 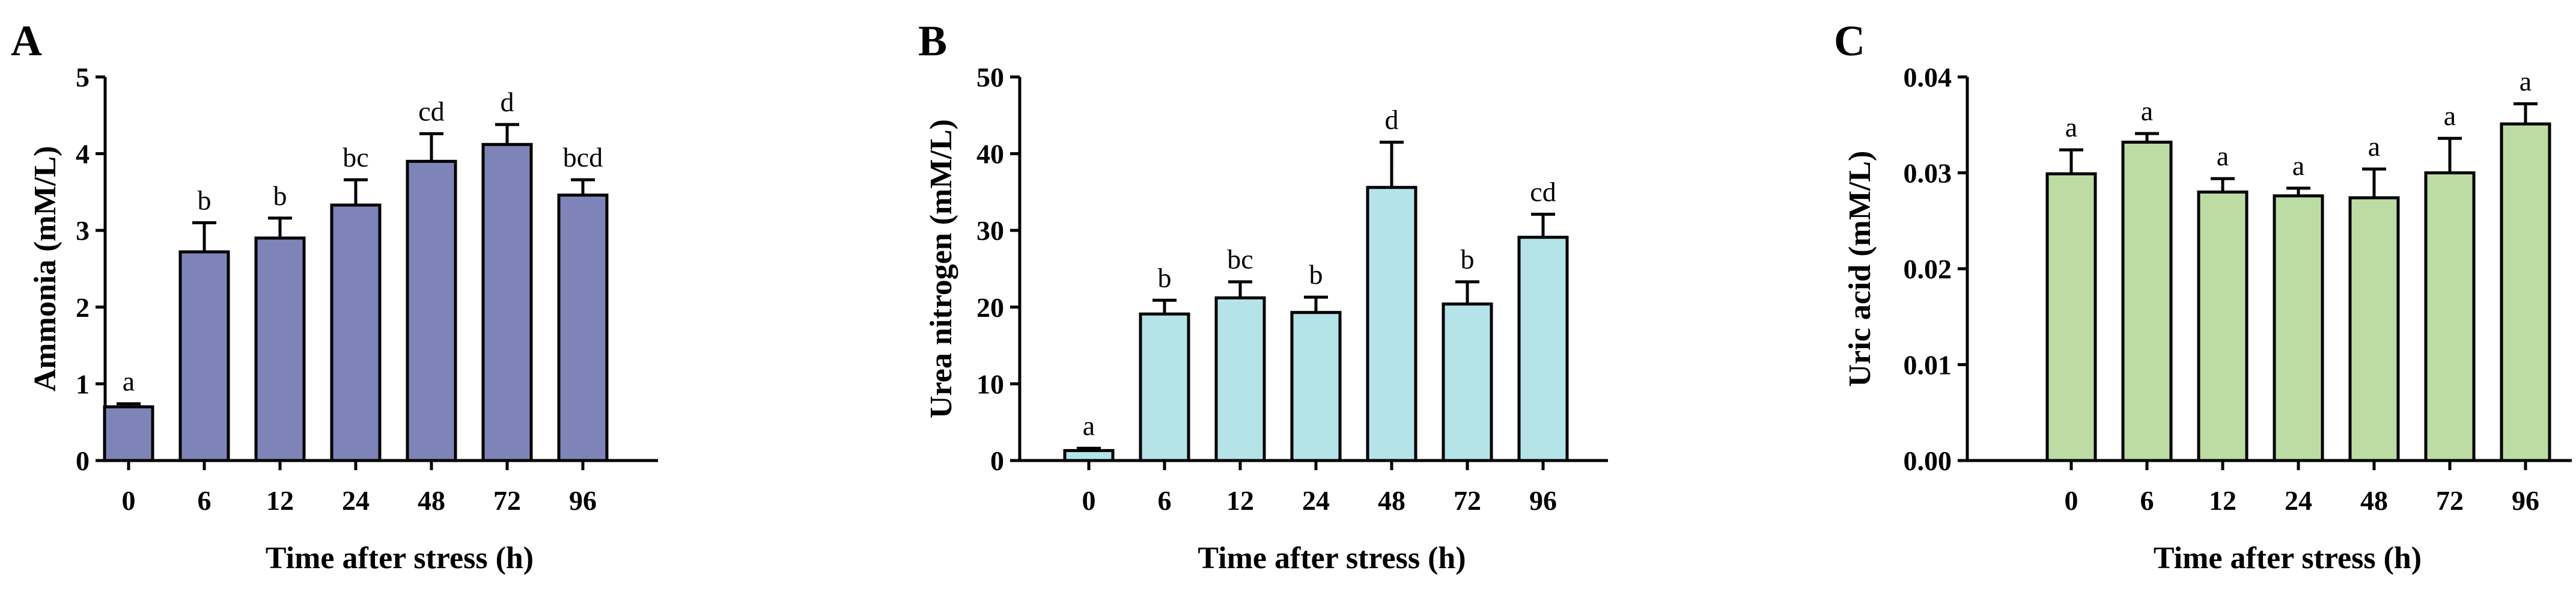 I want to click on y-tick-label: 0.02, so click(x=1928, y=269).